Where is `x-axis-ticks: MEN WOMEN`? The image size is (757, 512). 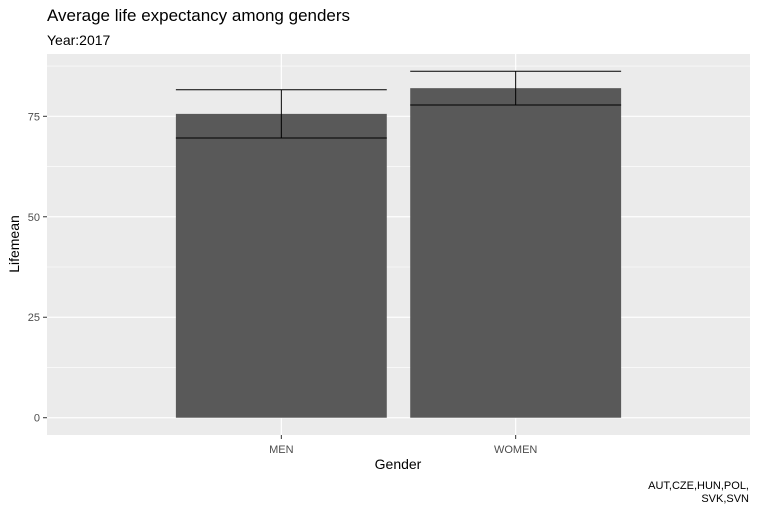 x-axis-ticks: MEN WOMEN is located at coordinates (403, 445).